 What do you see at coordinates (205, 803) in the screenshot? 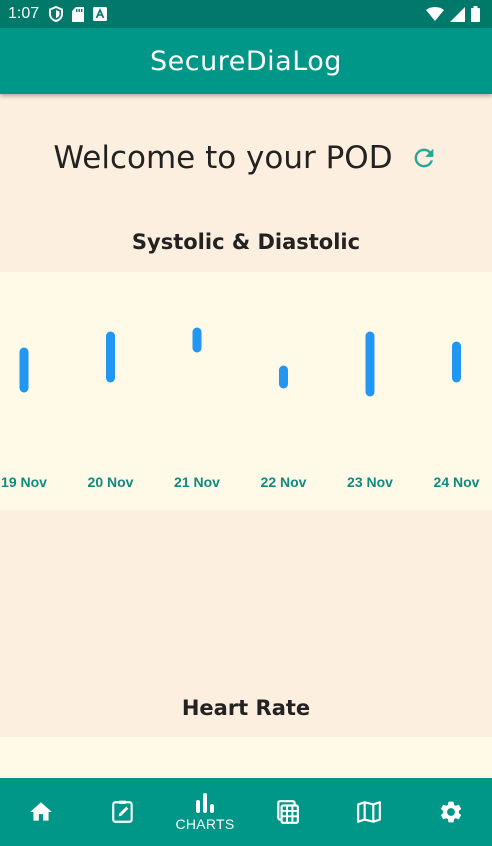
I see `chart-icon` at bounding box center [205, 803].